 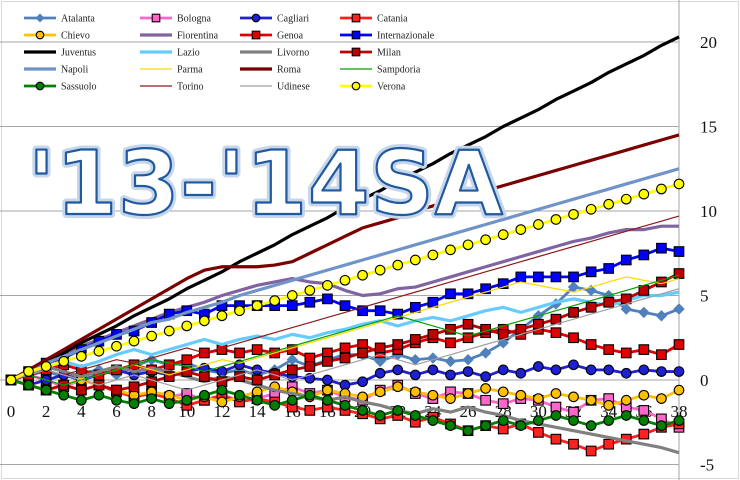 I want to click on data-point-bologna, so click(x=485, y=400).